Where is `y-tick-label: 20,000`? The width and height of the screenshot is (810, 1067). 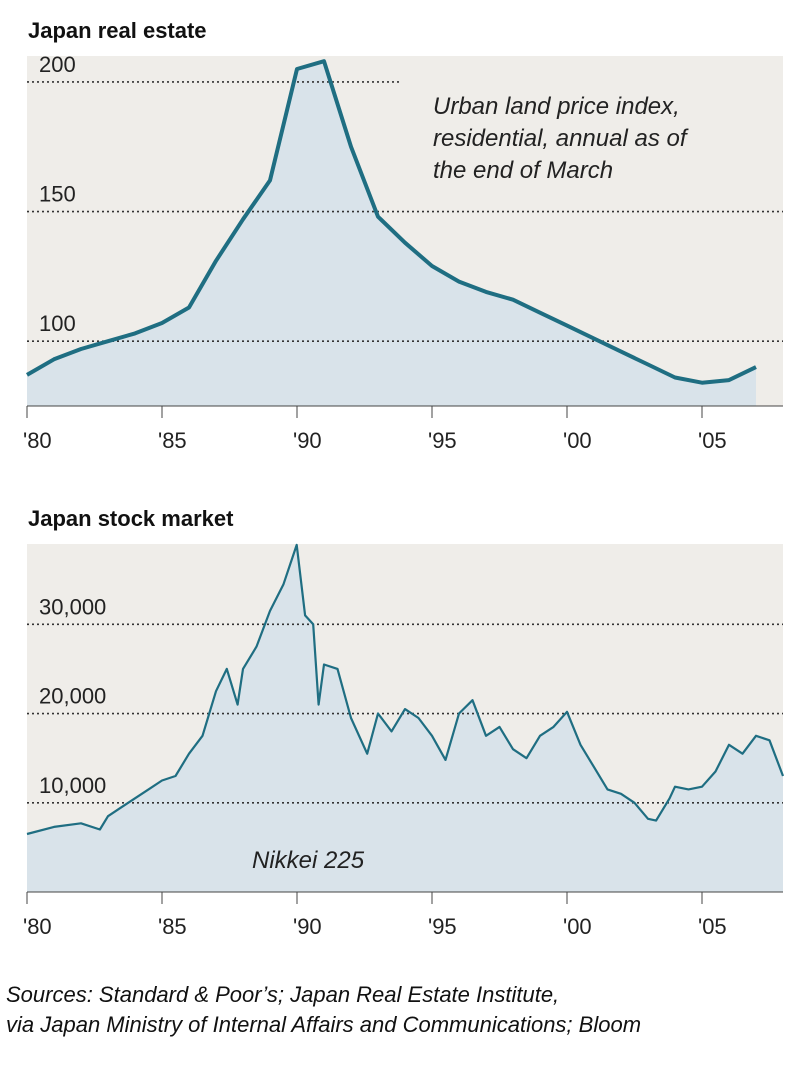 y-tick-label: 20,000 is located at coordinates (72, 696).